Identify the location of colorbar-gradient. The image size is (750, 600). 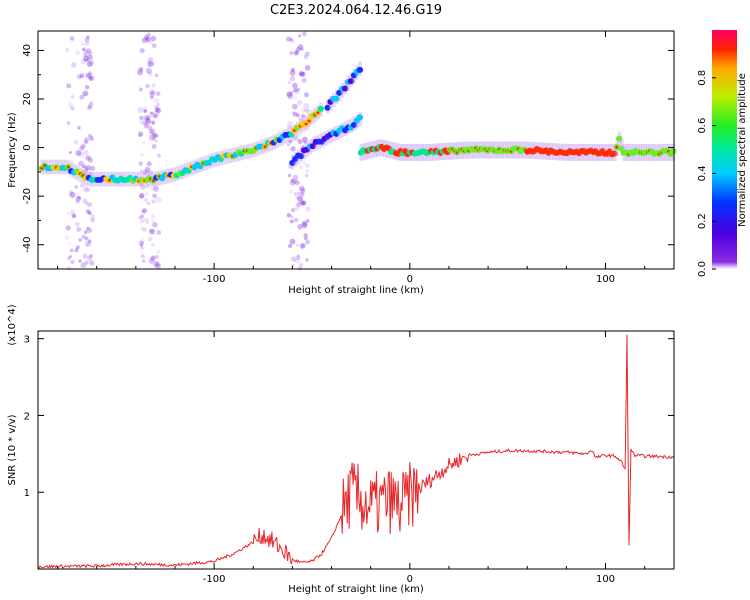
(724, 149).